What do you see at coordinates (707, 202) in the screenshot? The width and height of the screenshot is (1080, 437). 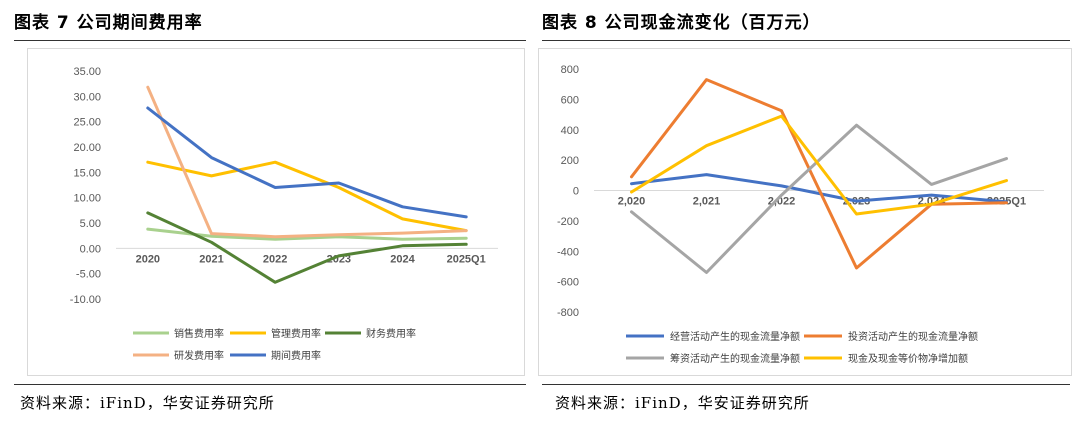 I see `x-tick-label: 2,021` at bounding box center [707, 202].